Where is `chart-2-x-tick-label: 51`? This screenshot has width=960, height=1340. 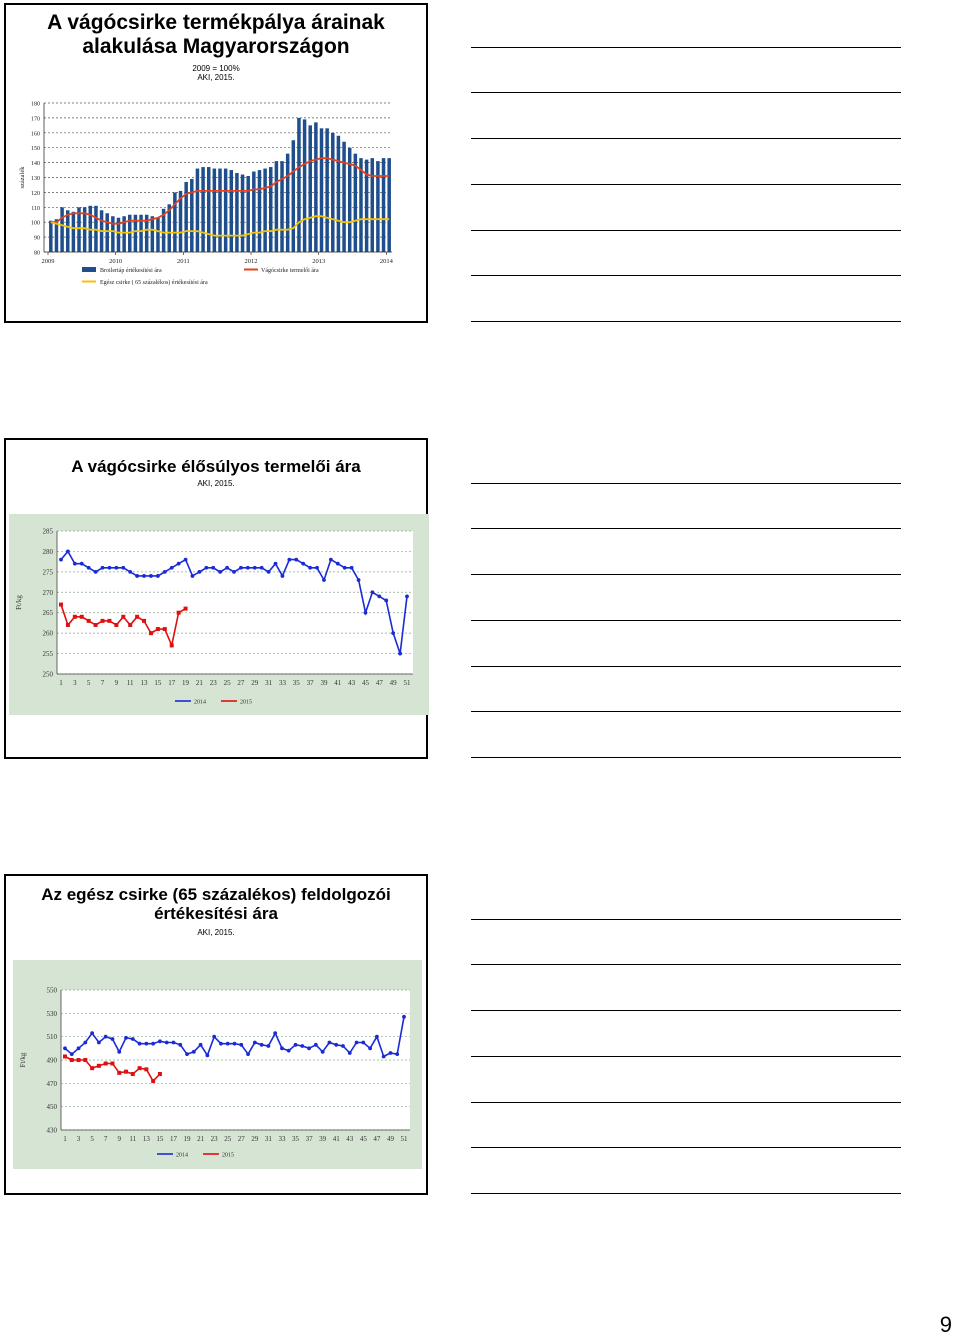 chart-2-x-tick-label: 51 is located at coordinates (408, 683).